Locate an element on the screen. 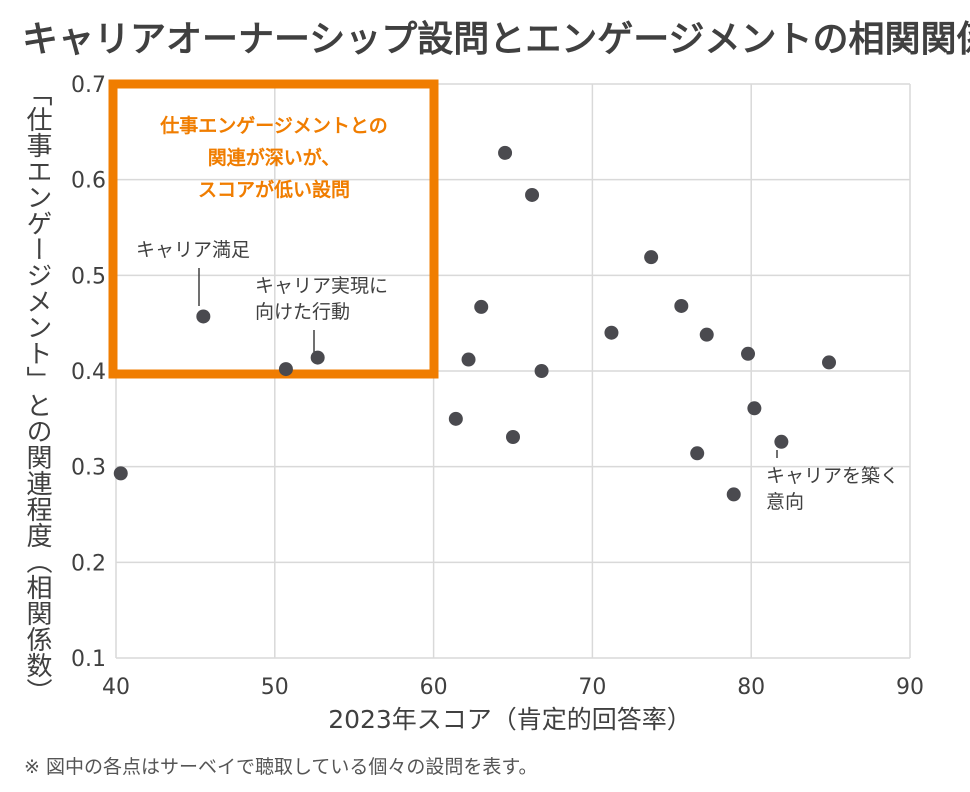 The image size is (970, 792). footnote: ※ 図中の各点はサーベイで聴取している個々の設問を表す。 is located at coordinates (281, 767).